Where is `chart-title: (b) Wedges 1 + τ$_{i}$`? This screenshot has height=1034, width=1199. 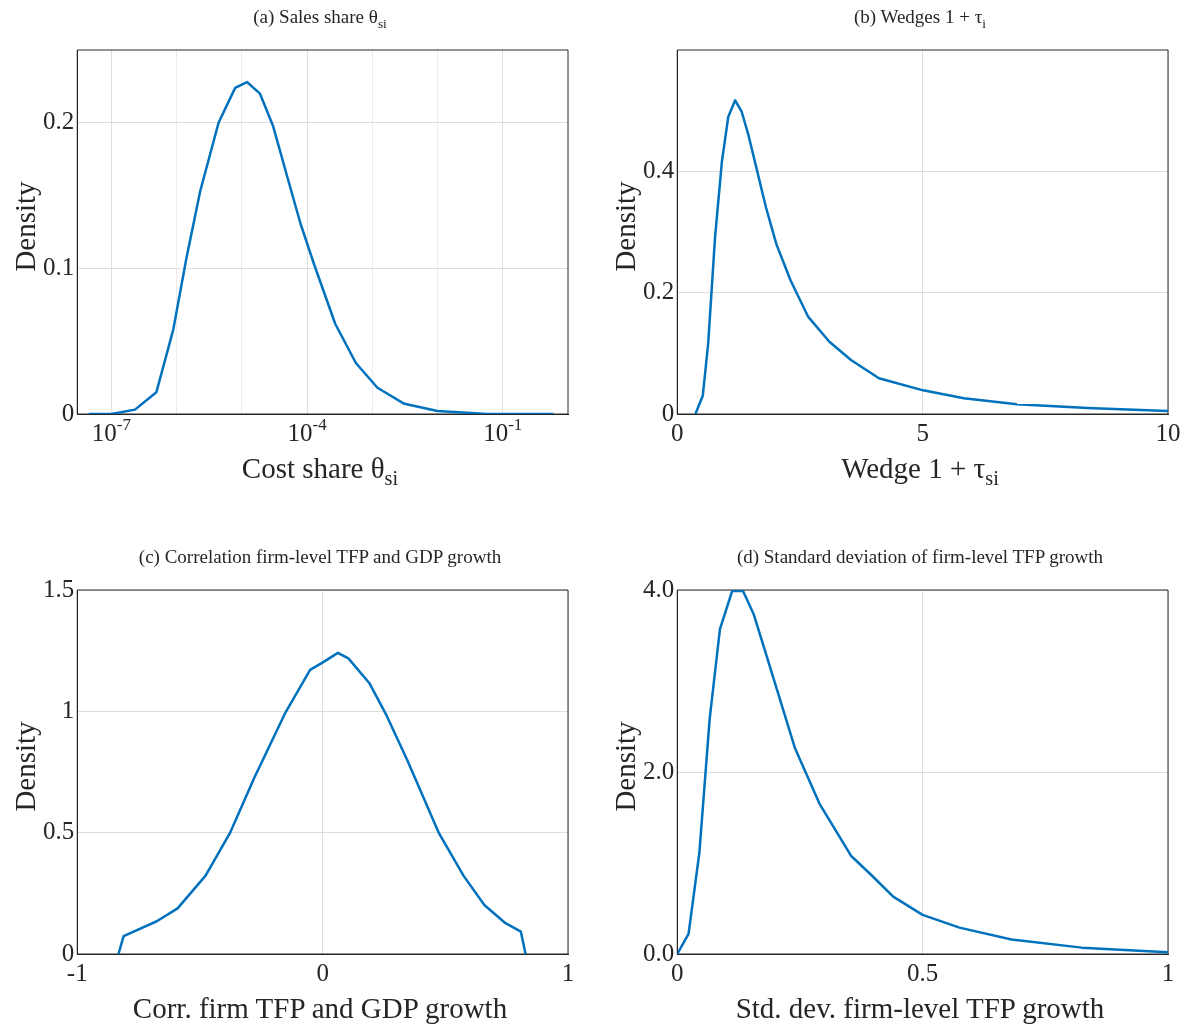 chart-title: (b) Wedges 1 + τ$_{i}$ is located at coordinates (919, 19).